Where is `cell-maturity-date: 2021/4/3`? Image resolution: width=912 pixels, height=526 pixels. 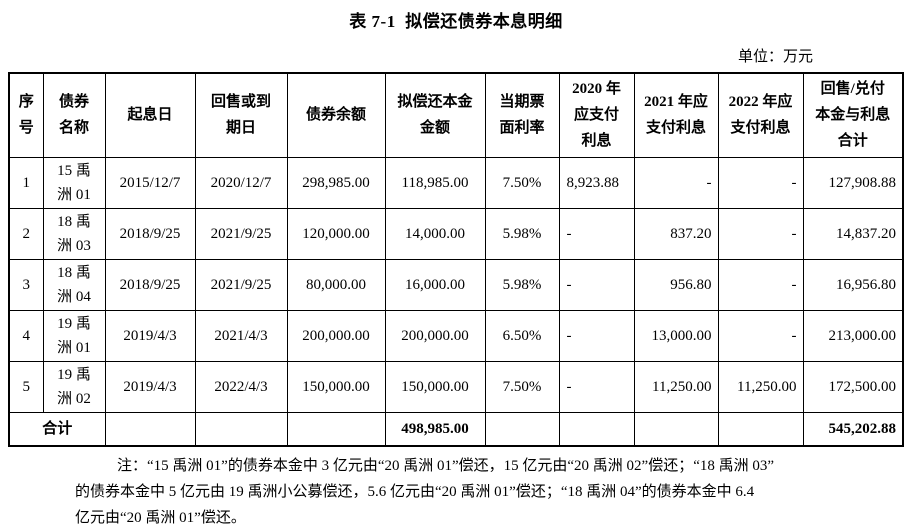
cell-maturity-date: 2021/4/3 is located at coordinates (241, 335).